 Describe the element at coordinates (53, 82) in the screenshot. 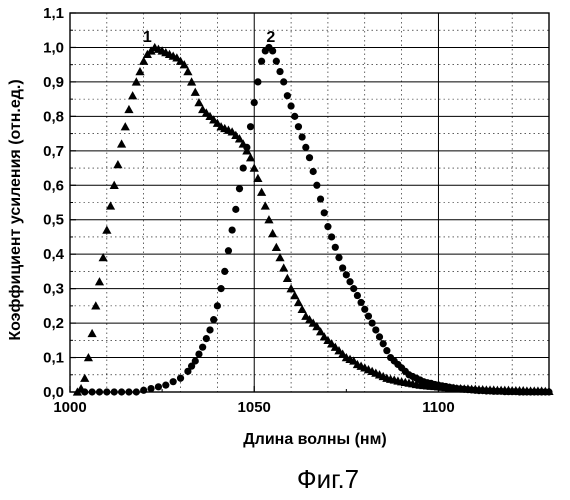

I see `y-tick-label: 0,9` at that location.